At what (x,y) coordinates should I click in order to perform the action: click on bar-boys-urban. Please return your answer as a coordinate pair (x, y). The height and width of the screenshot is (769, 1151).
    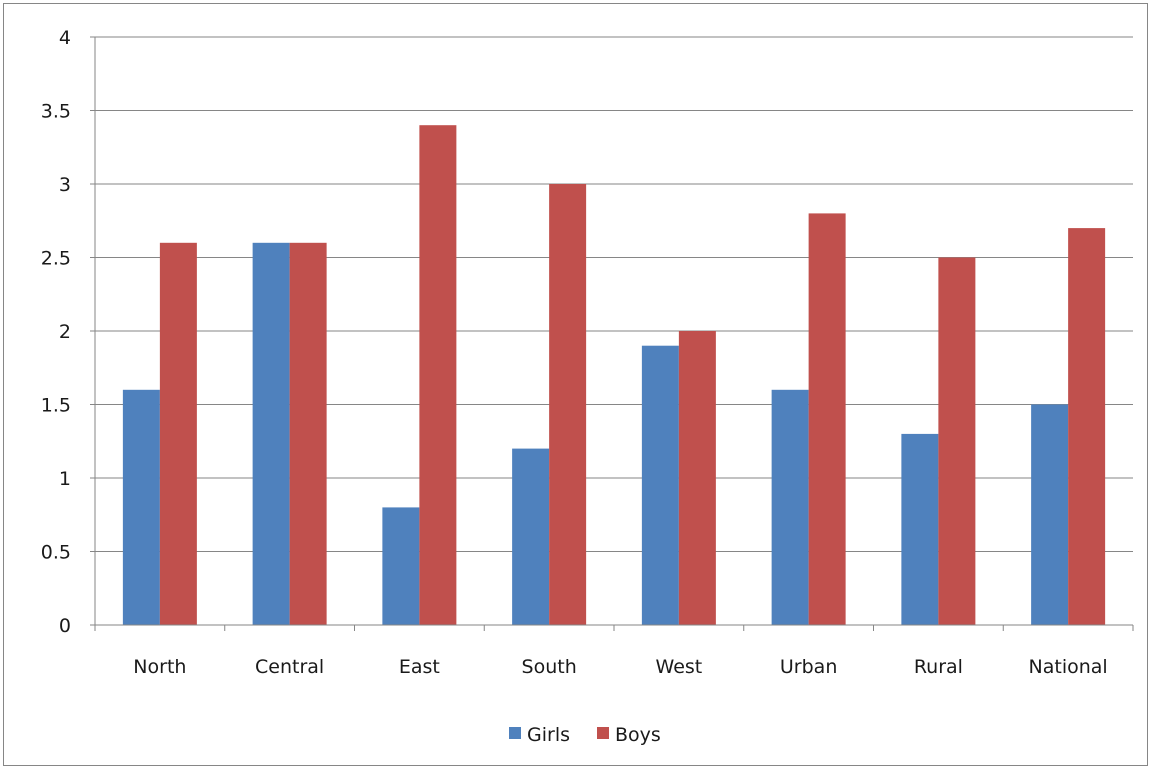
    Looking at the image, I should click on (827, 419).